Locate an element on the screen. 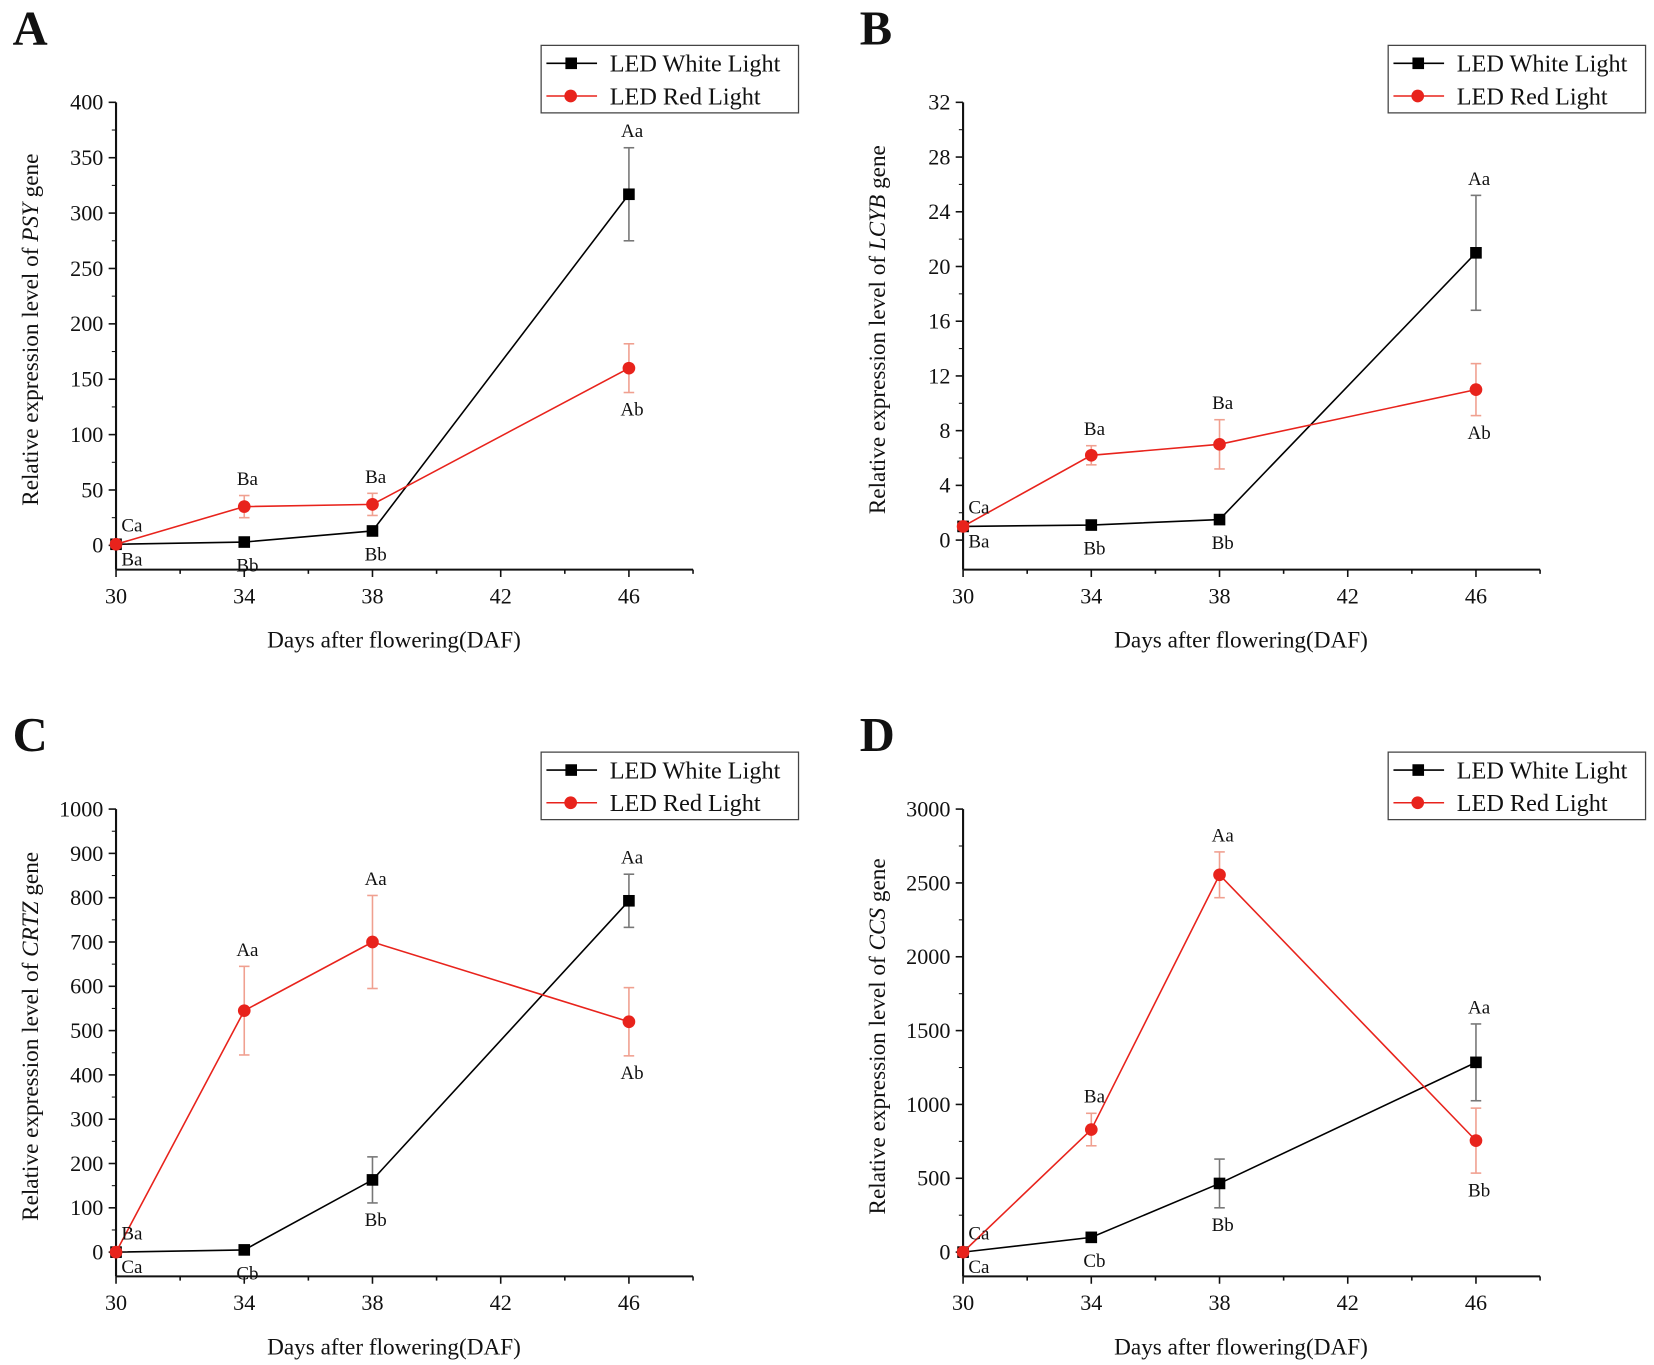 This screenshot has width=1654, height=1365. y-axis-title: Relative expression level of CRTZ gene is located at coordinates (31, 1036).